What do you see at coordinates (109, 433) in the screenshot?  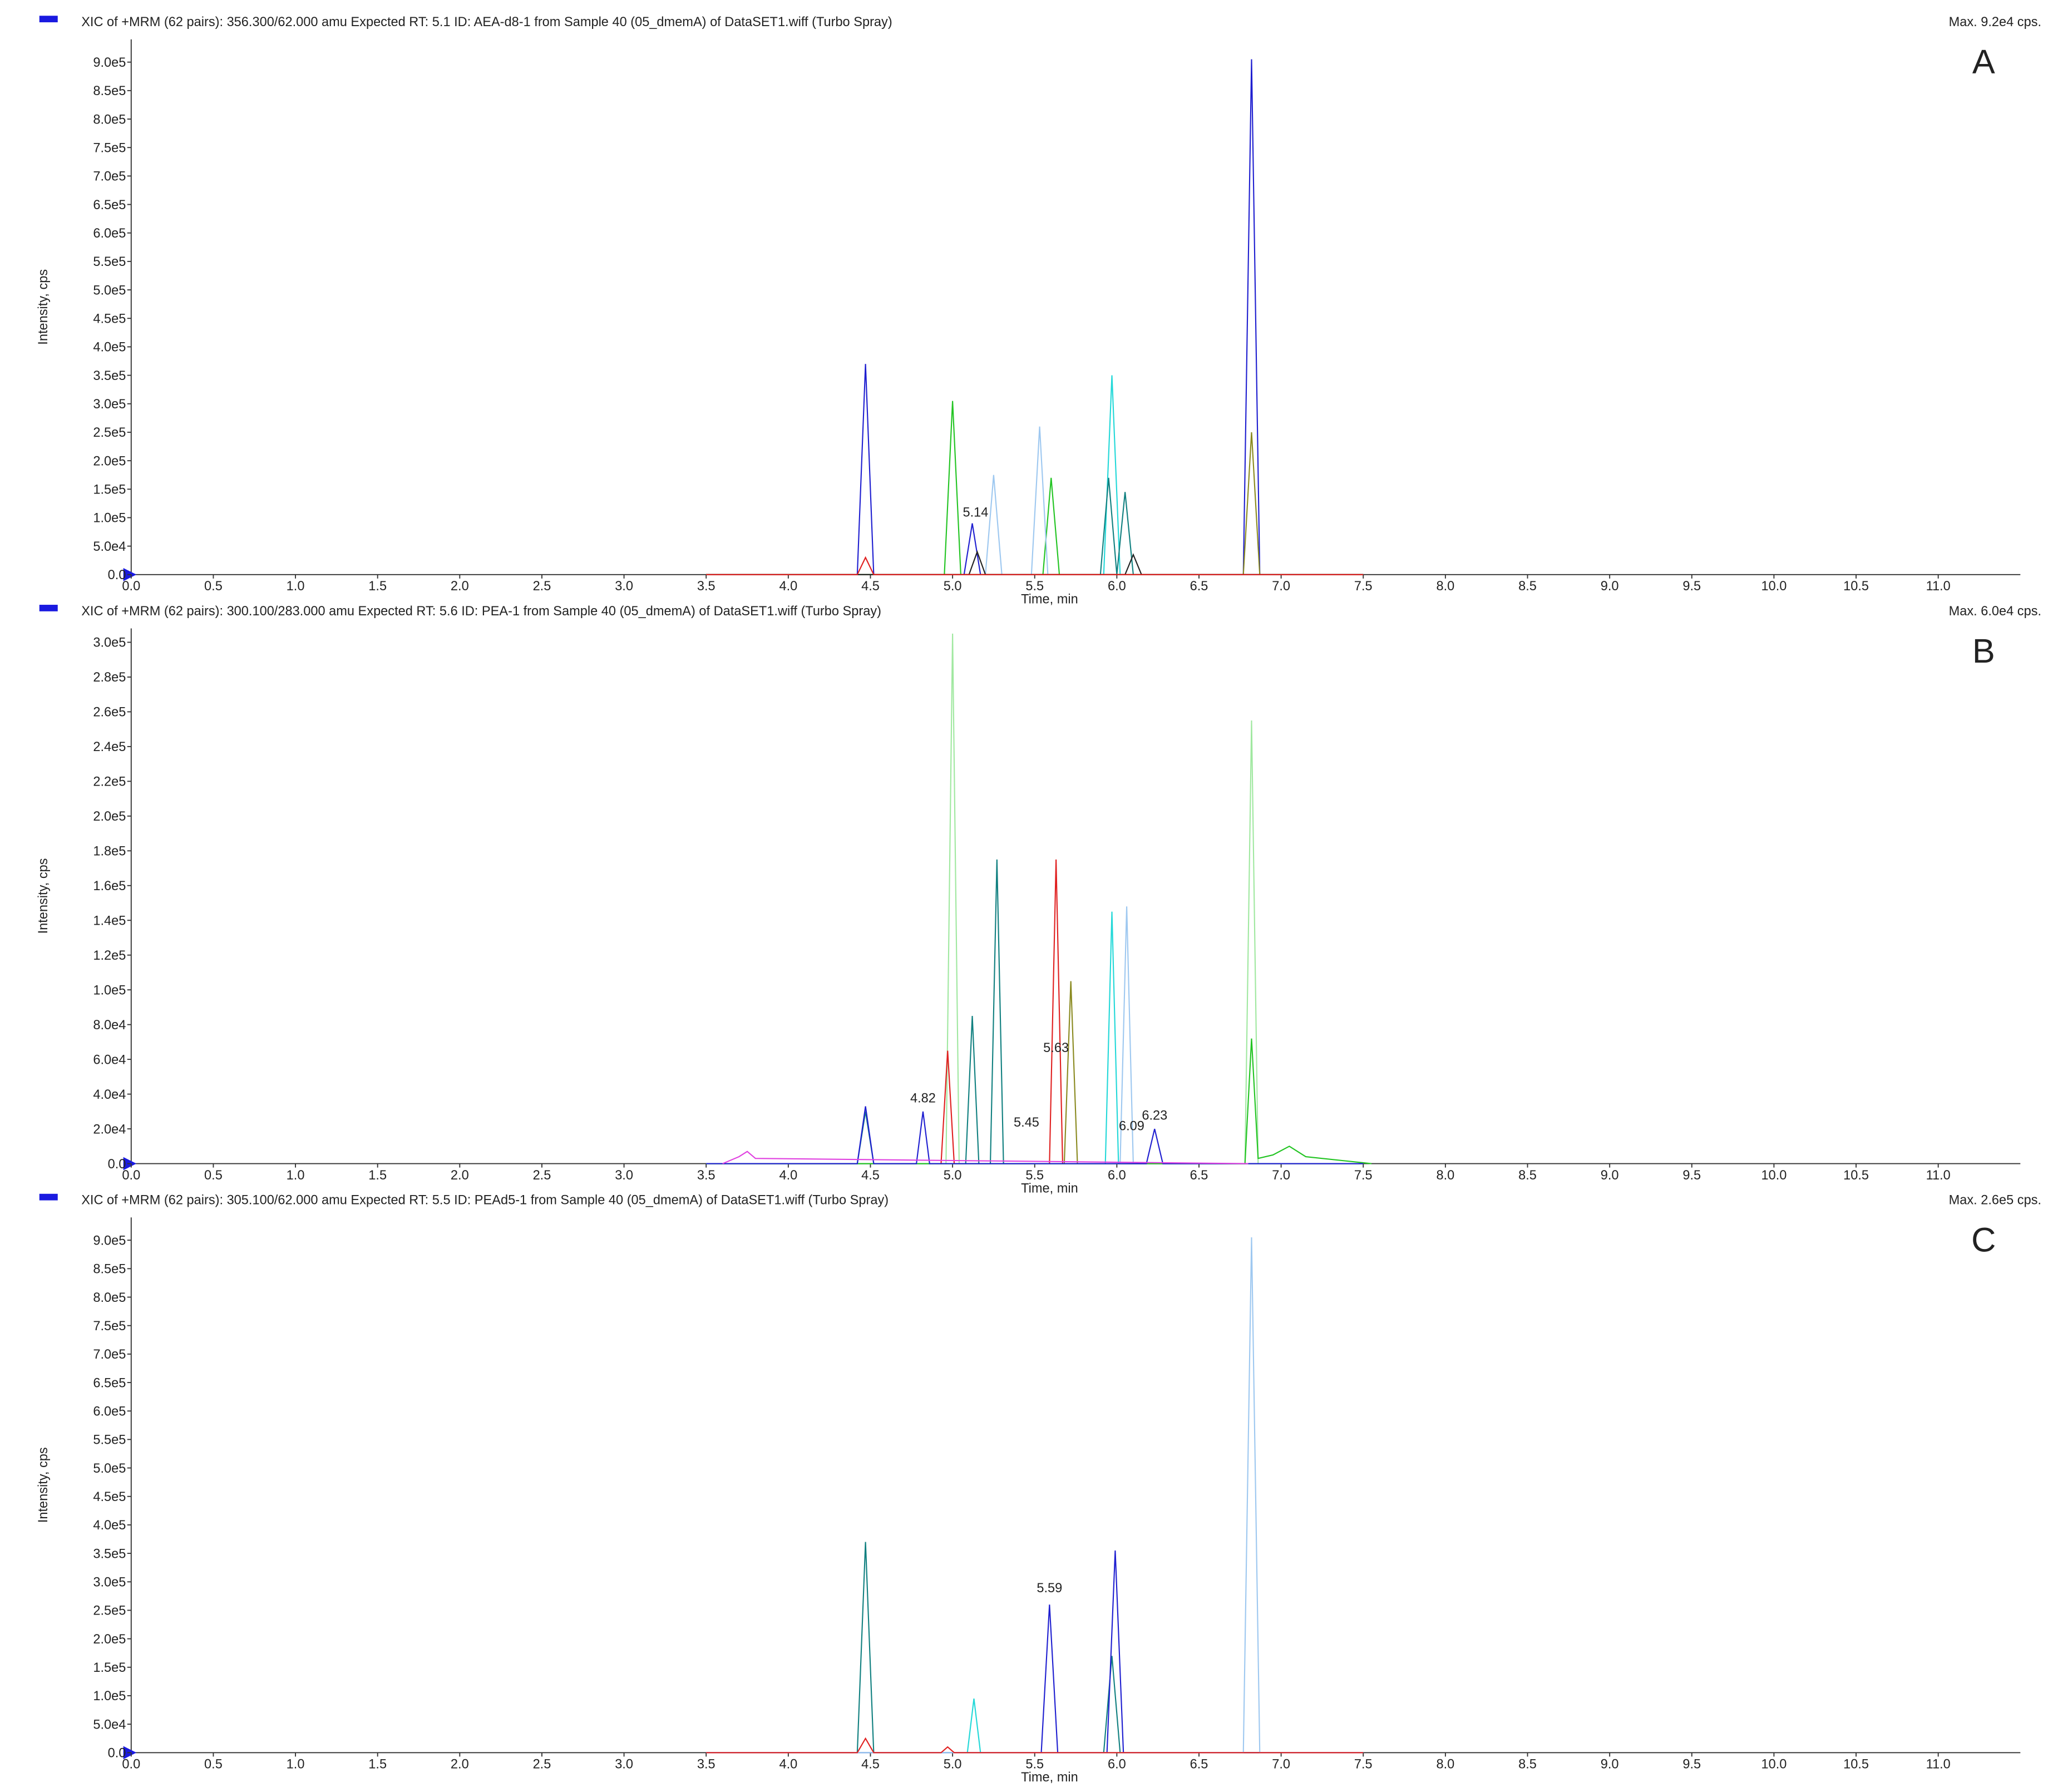 I see `y-tick-label: 2.5e5` at bounding box center [109, 433].